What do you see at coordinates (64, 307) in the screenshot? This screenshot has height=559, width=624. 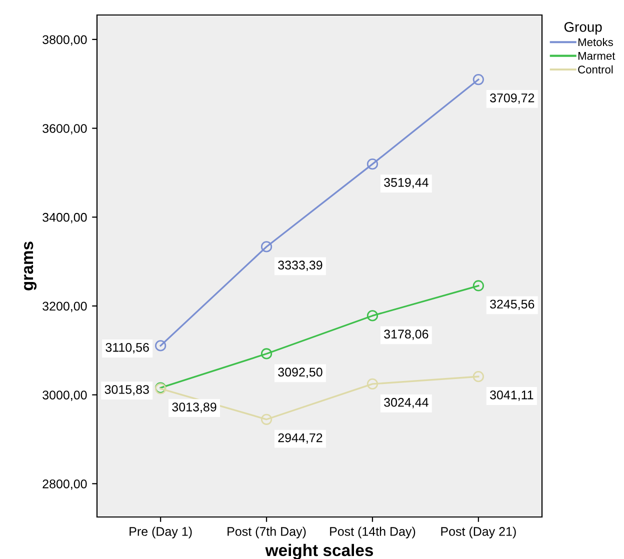 I see `y-tick-label: 3200,00` at bounding box center [64, 307].